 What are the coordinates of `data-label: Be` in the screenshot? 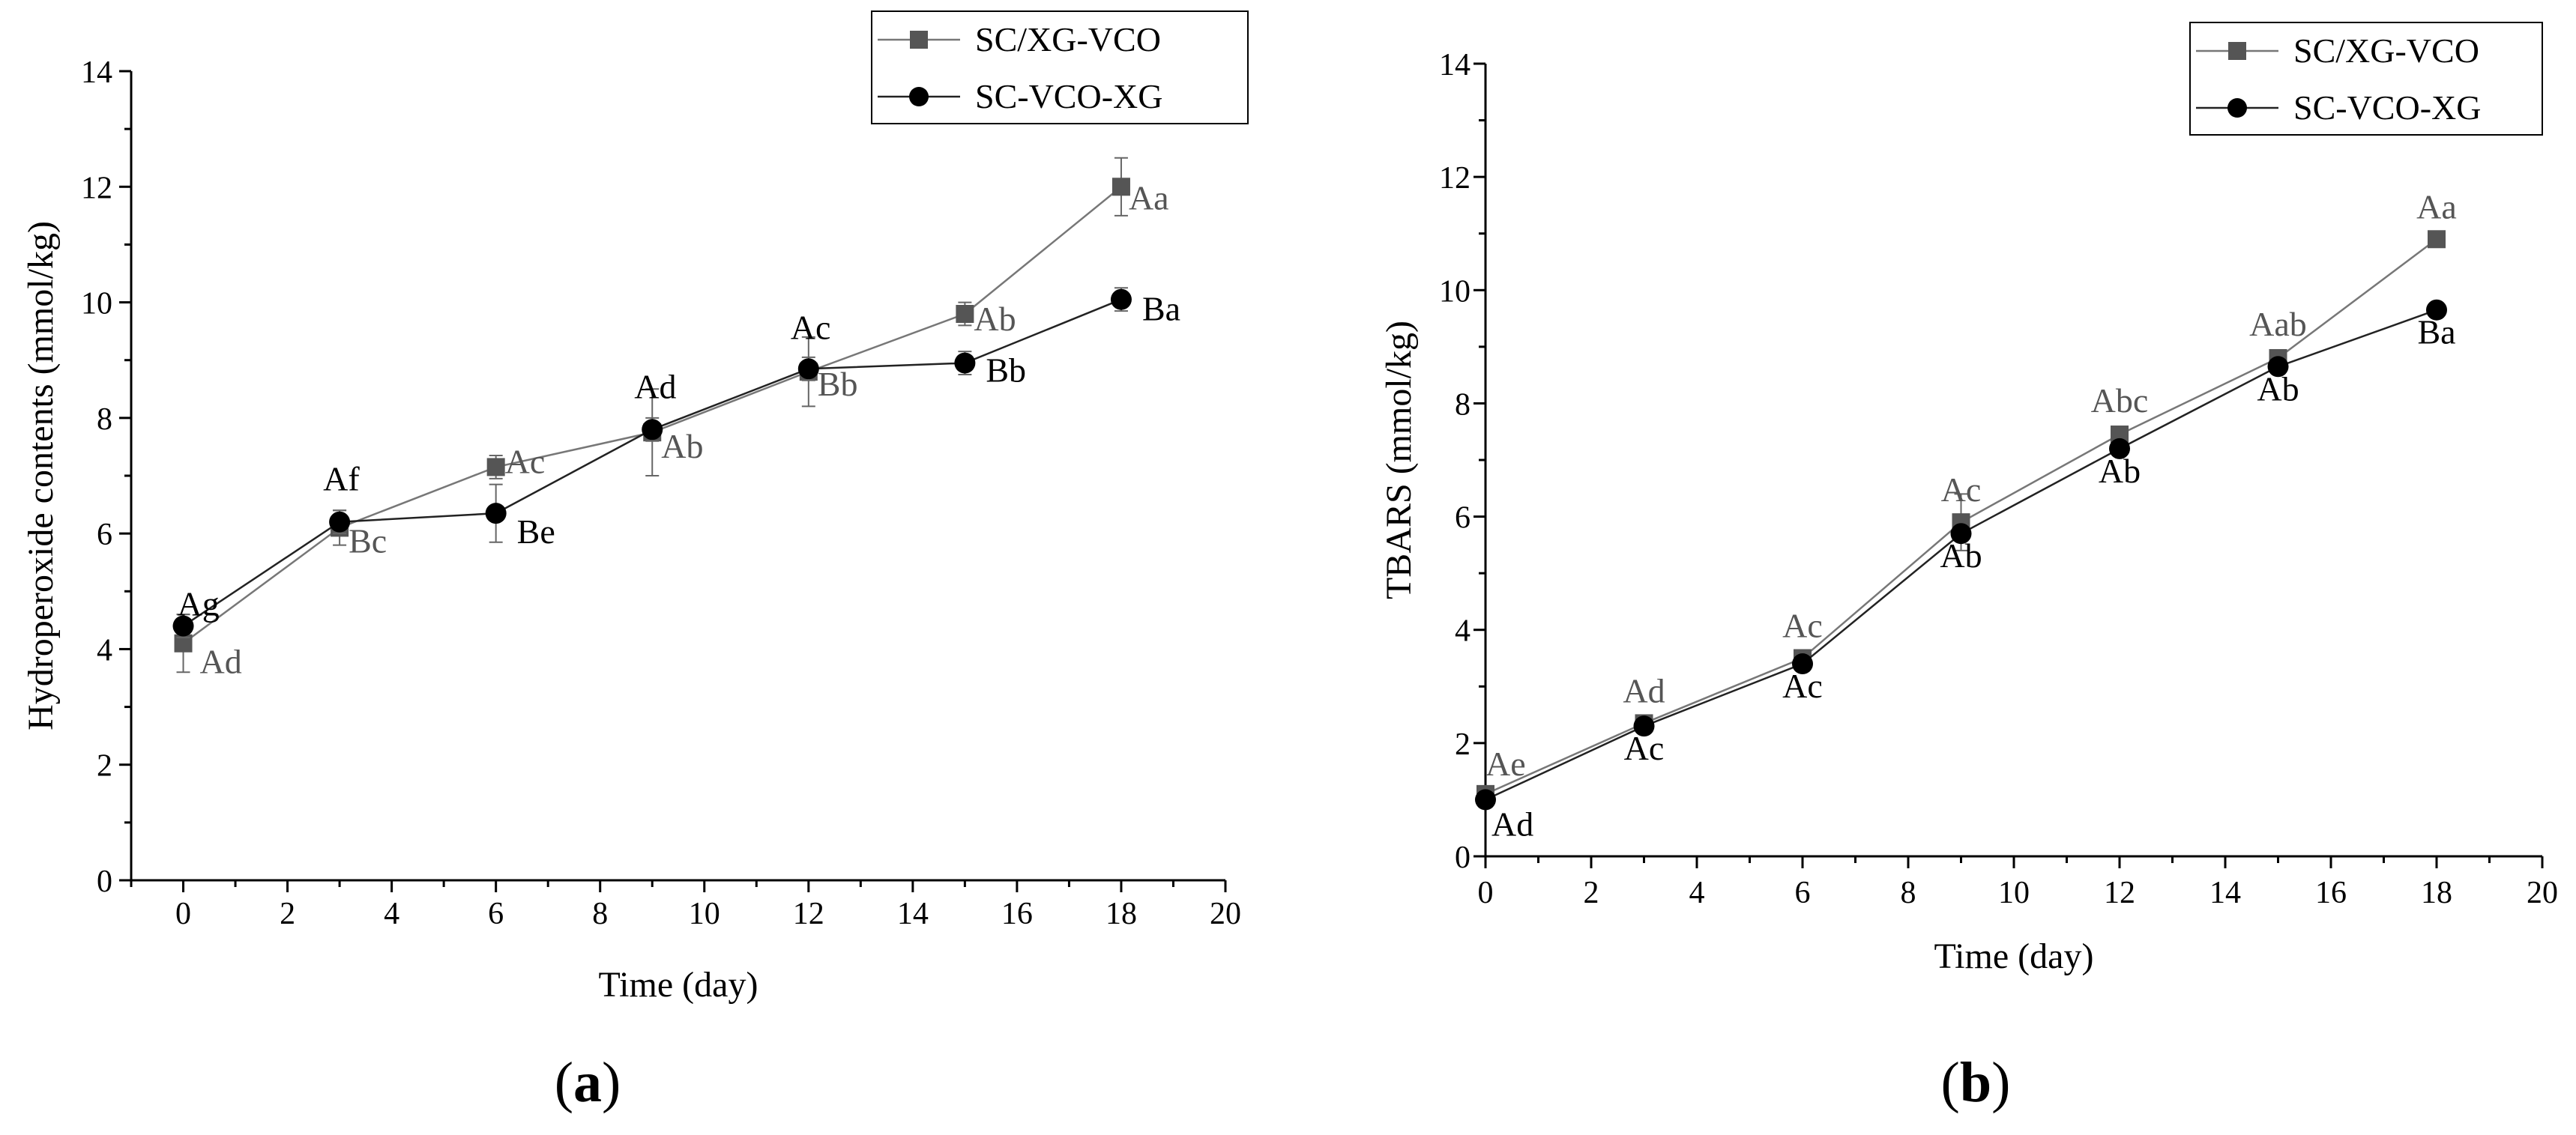 It's located at (536, 531).